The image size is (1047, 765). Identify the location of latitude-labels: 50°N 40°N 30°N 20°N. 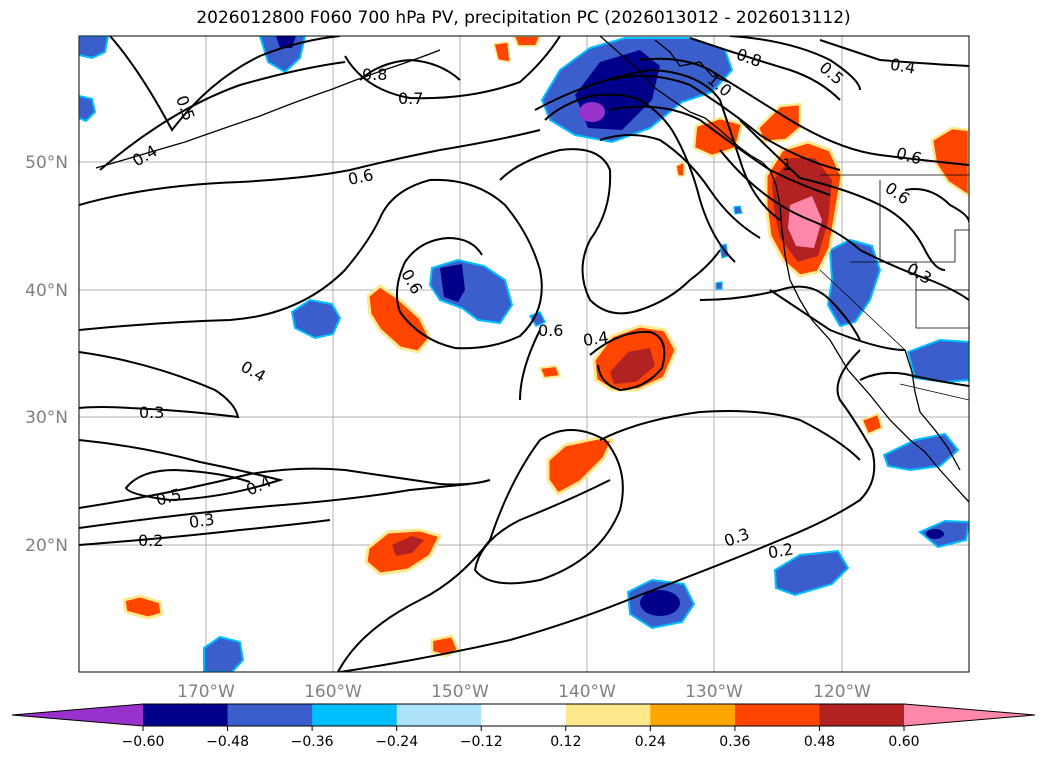
(46, 354).